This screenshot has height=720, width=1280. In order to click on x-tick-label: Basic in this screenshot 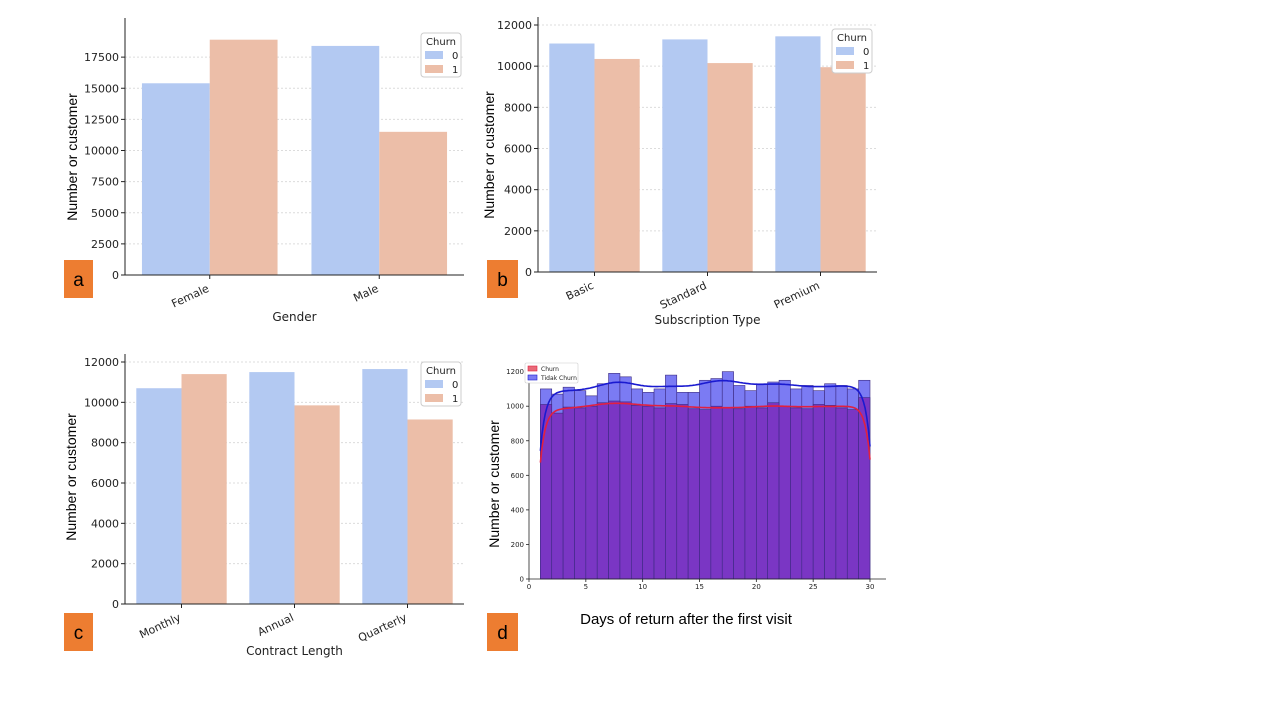, I will do `click(580, 291)`.